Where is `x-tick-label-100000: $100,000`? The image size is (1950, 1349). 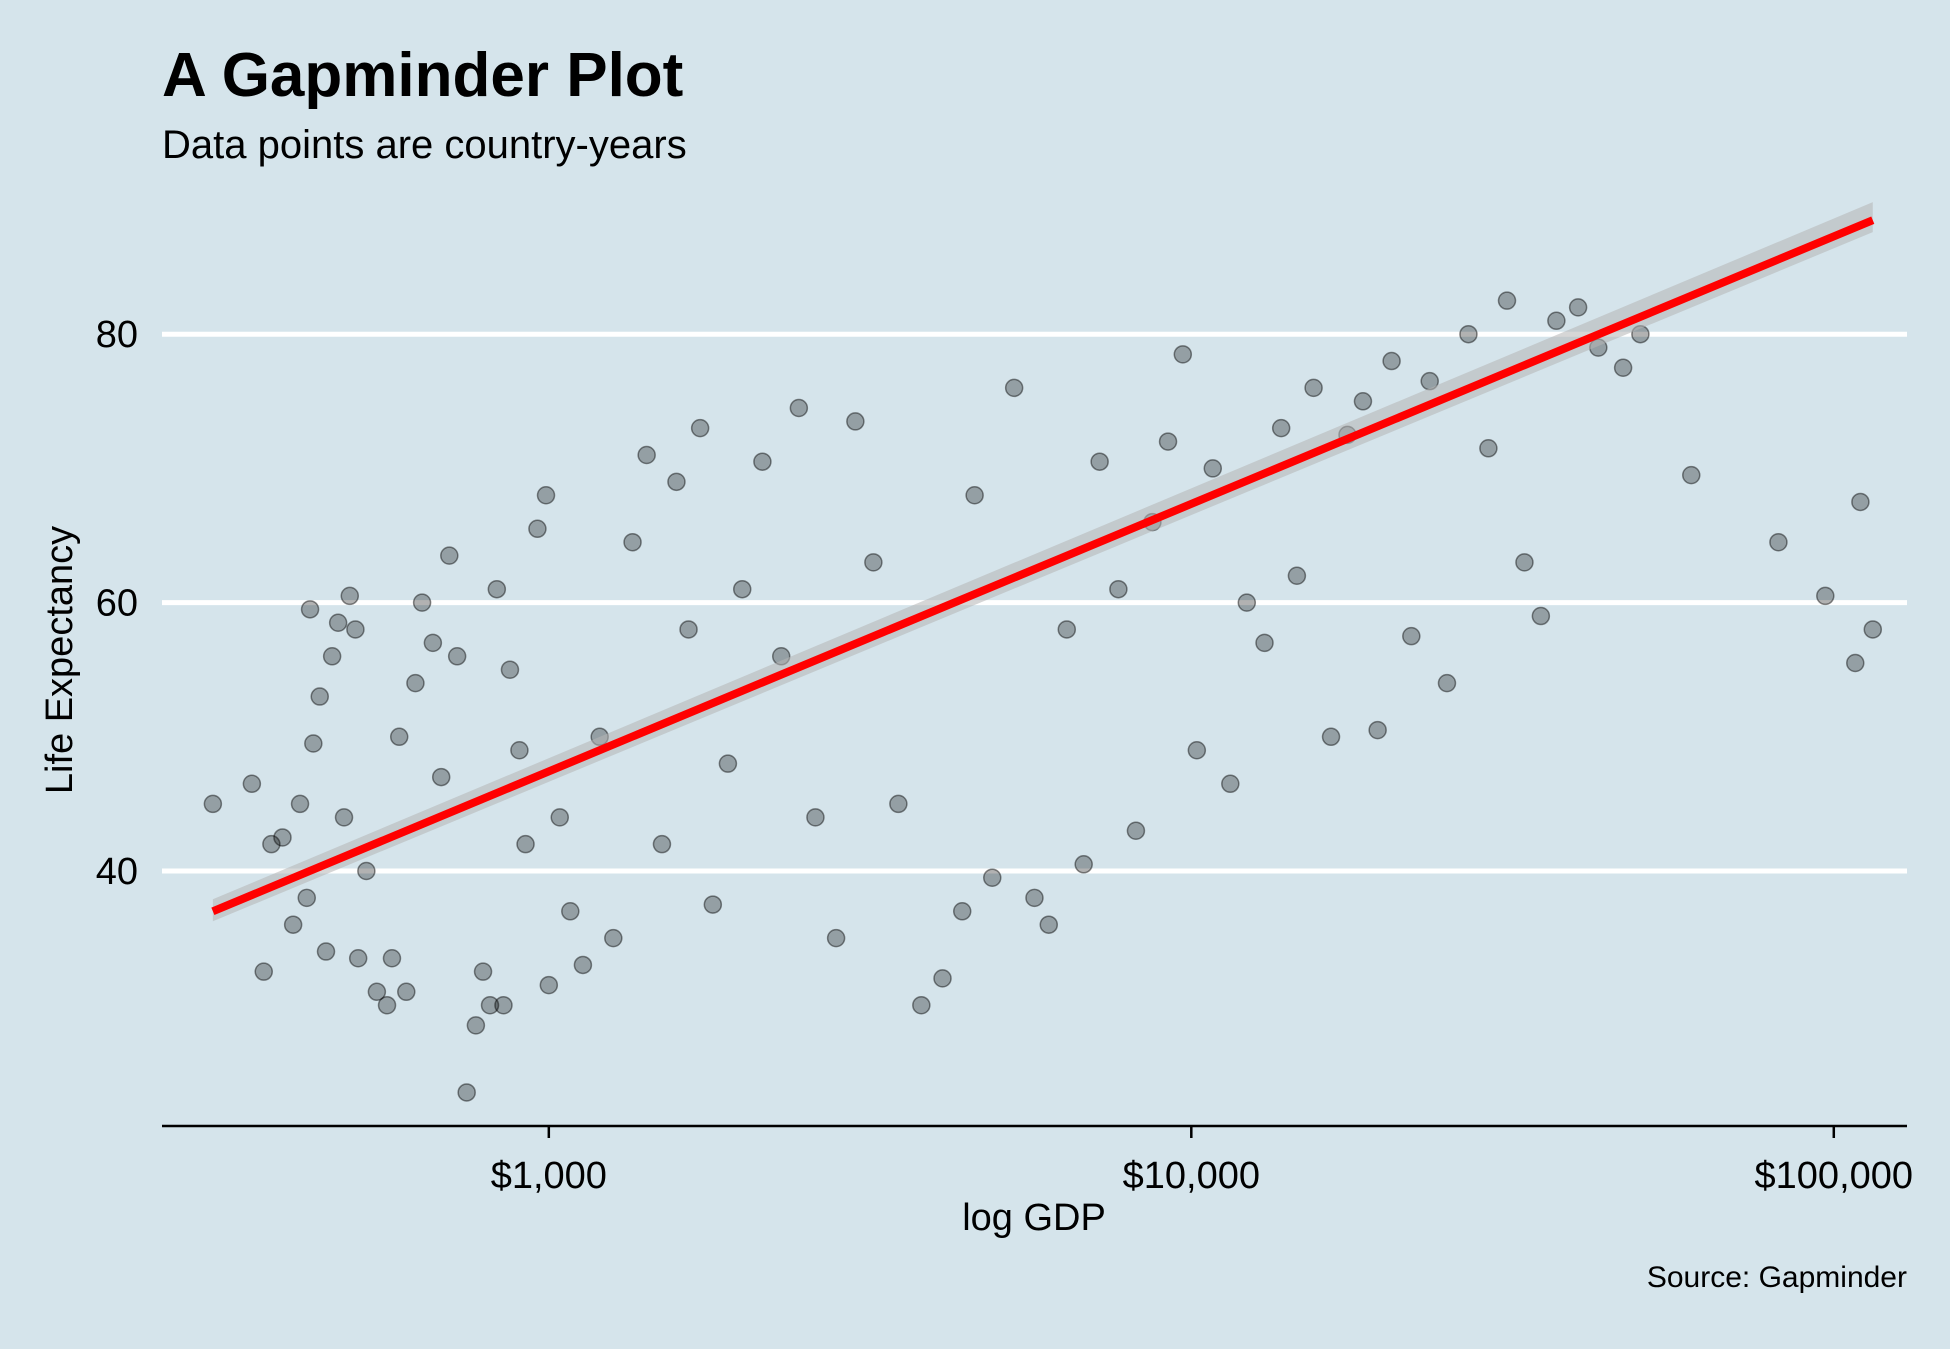 x-tick-label-100000: $100,000 is located at coordinates (1834, 1176).